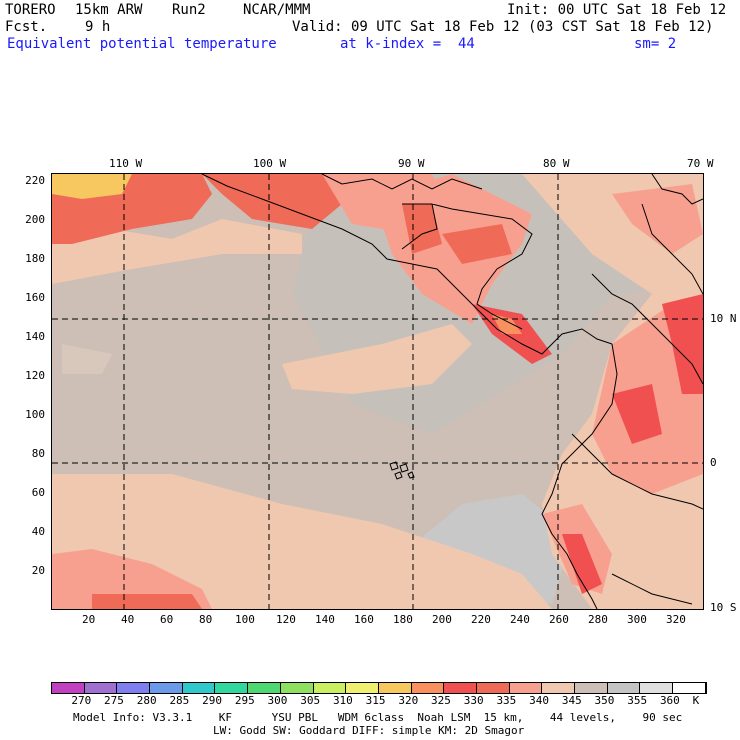 The width and height of the screenshot is (740, 740). I want to click on model-name: TORERO, so click(30, 10).